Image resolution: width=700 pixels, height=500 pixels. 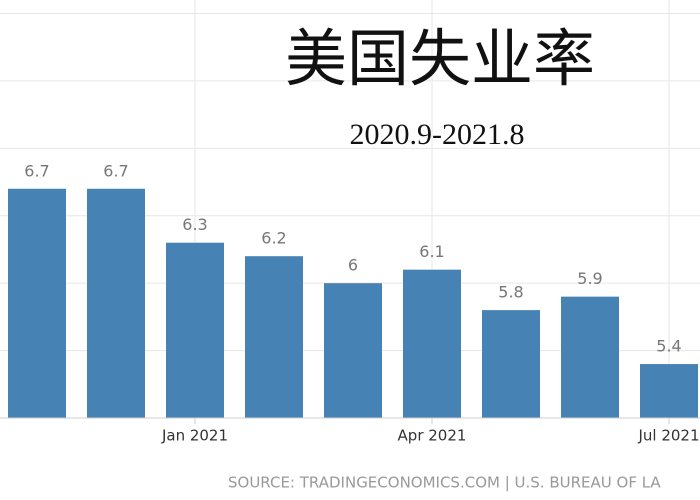 I want to click on value-label: 5.9, so click(x=589, y=278).